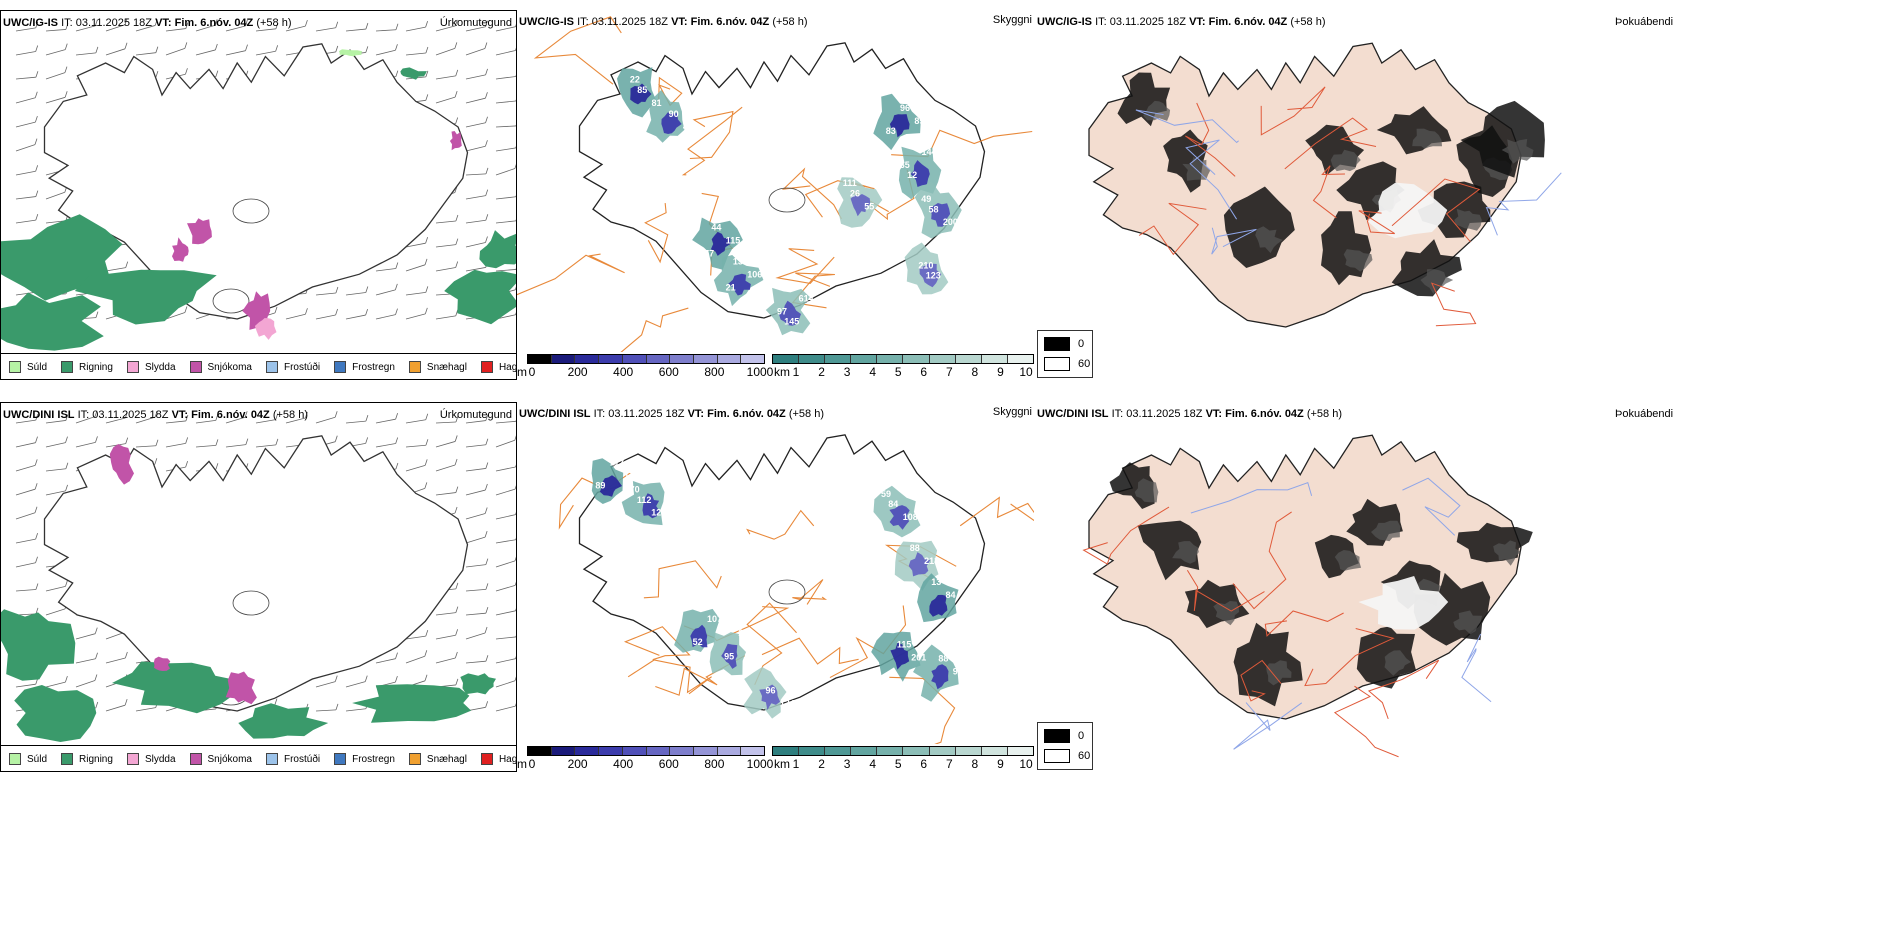  What do you see at coordinates (709, 253) in the screenshot?
I see `cloud-value-label: 77` at bounding box center [709, 253].